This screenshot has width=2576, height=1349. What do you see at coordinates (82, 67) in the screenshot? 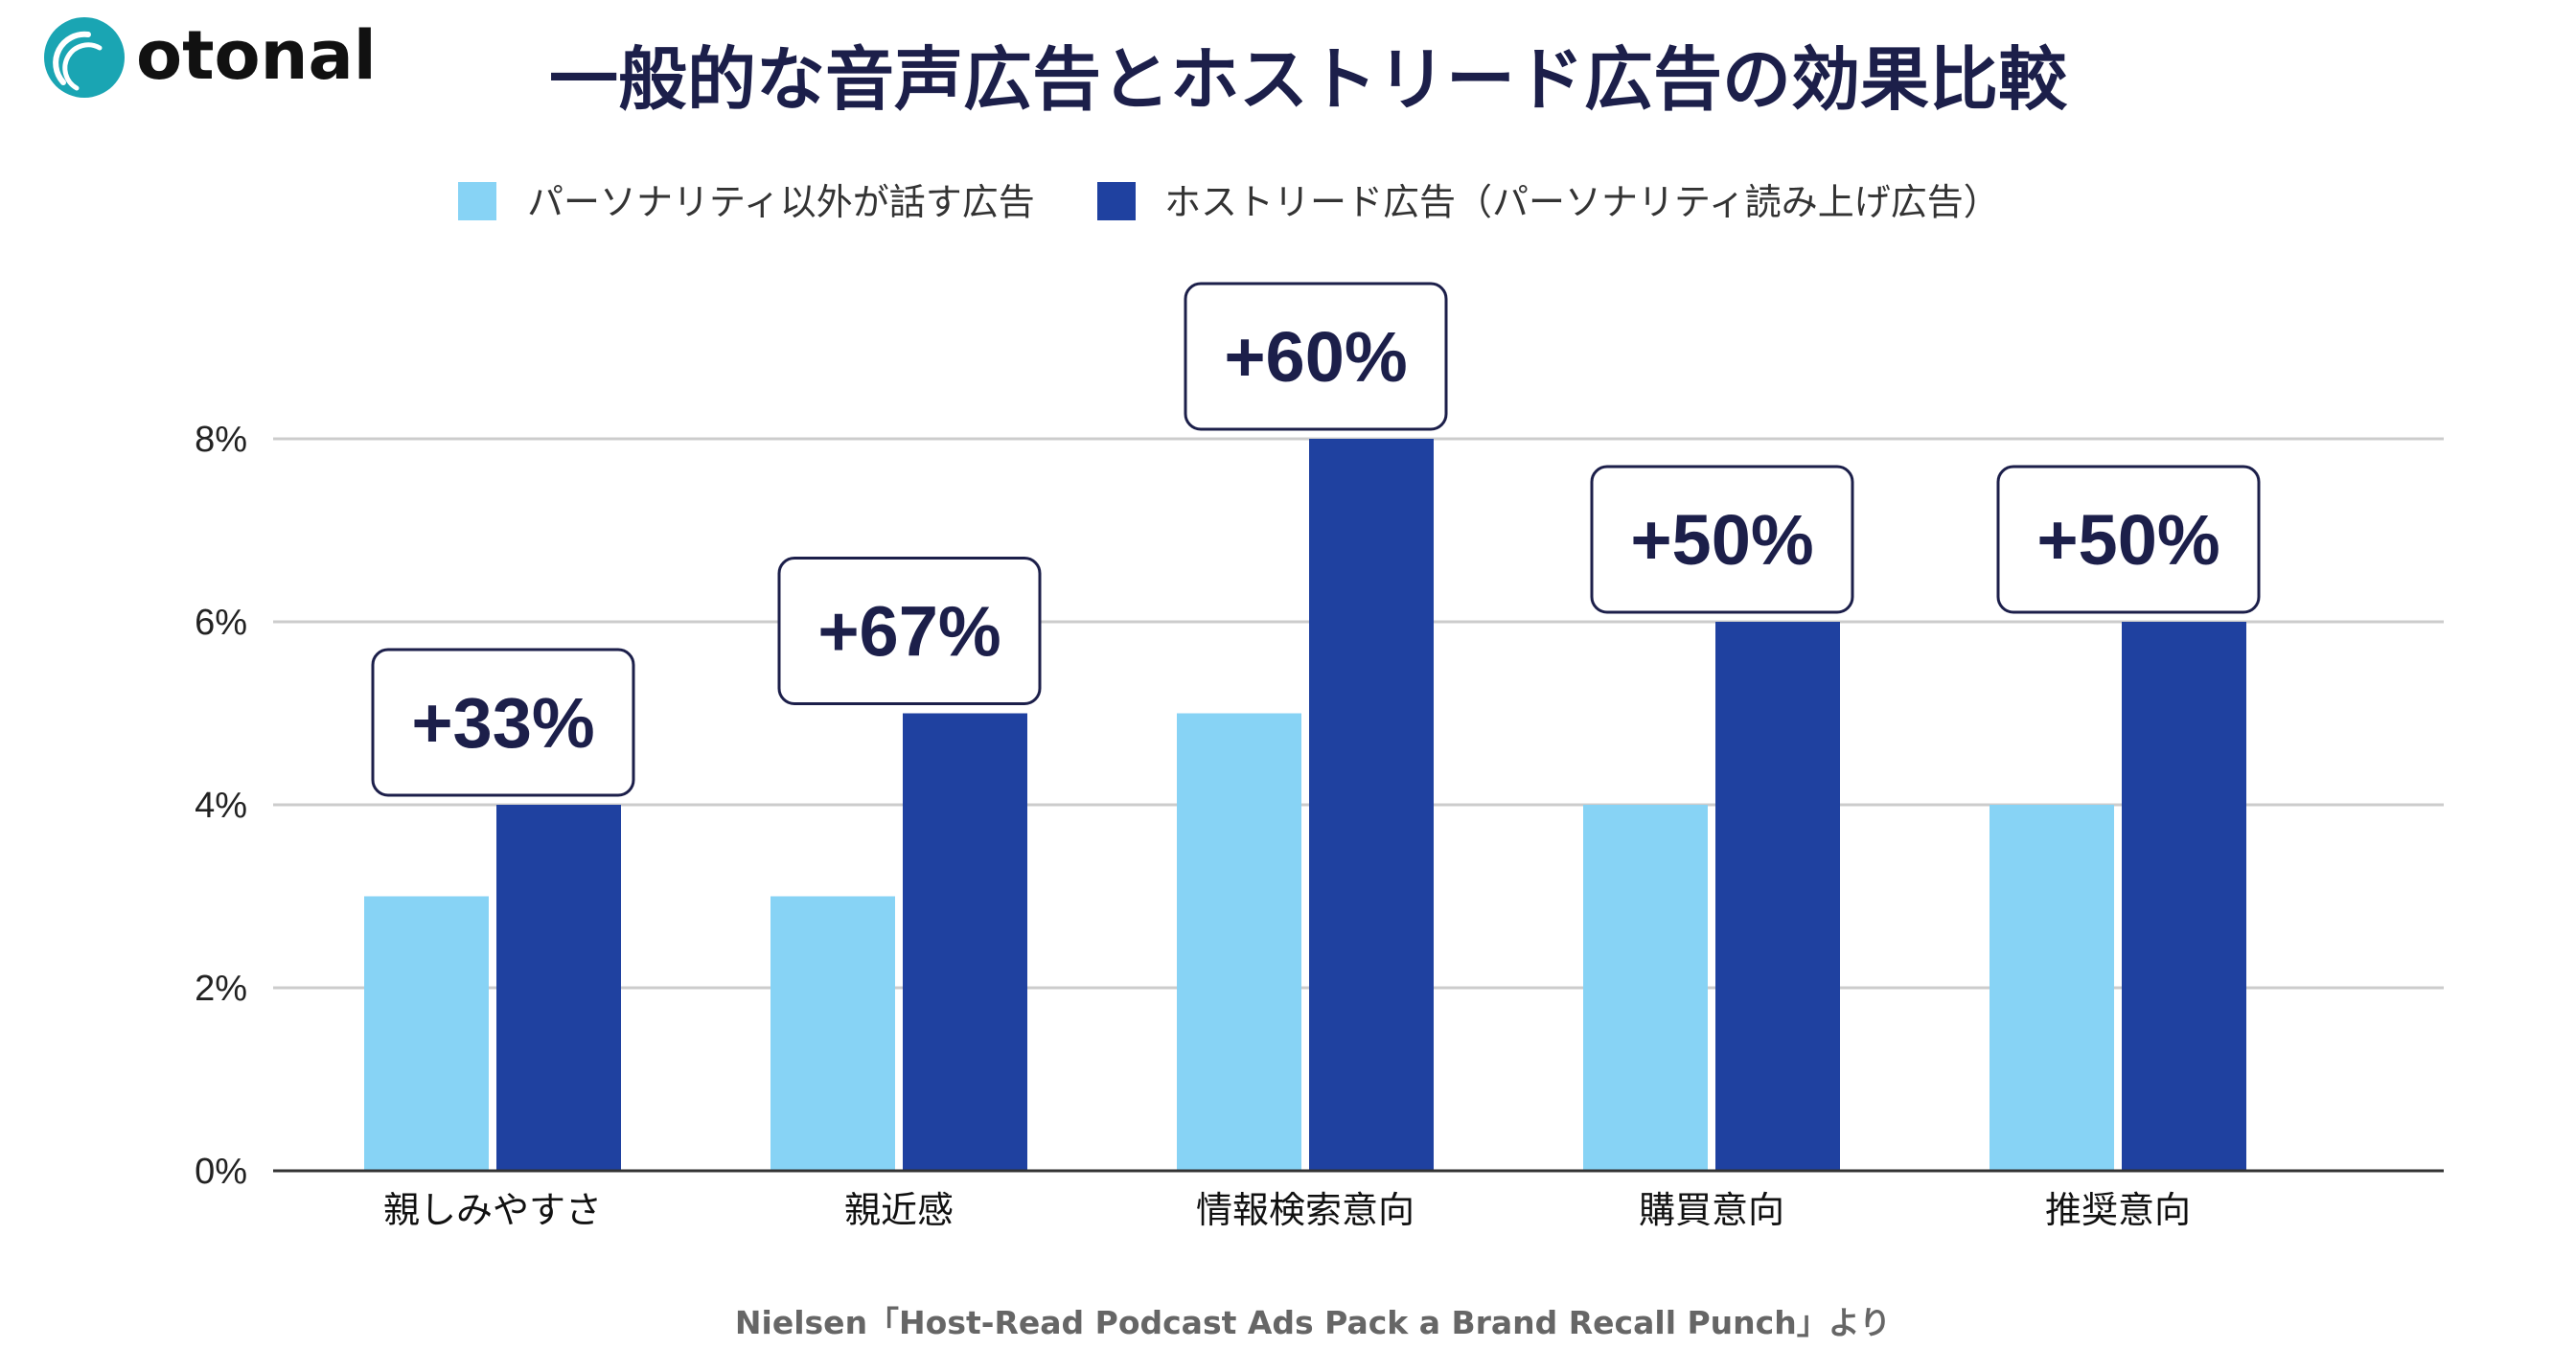
I see `logo-wave-inner-icon` at bounding box center [82, 67].